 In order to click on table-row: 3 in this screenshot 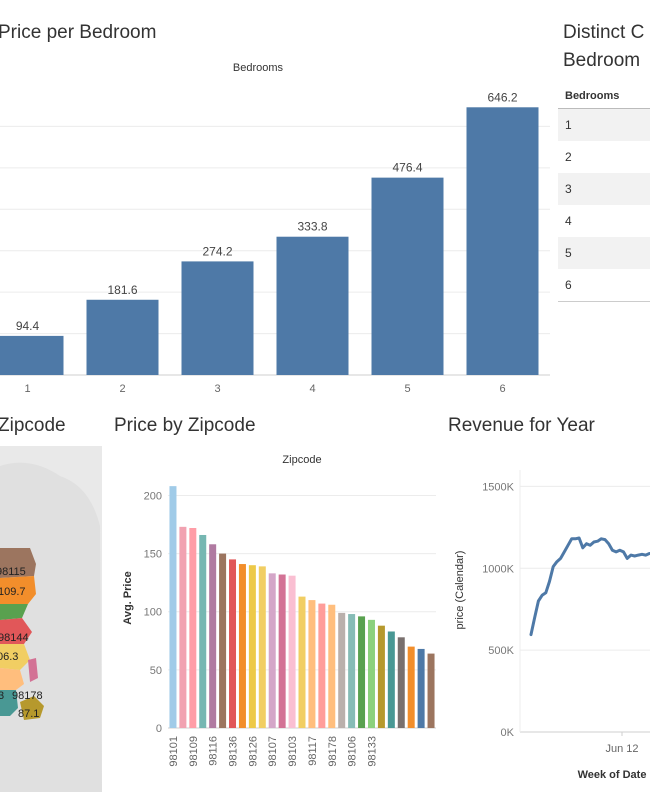, I will do `click(604, 189)`.